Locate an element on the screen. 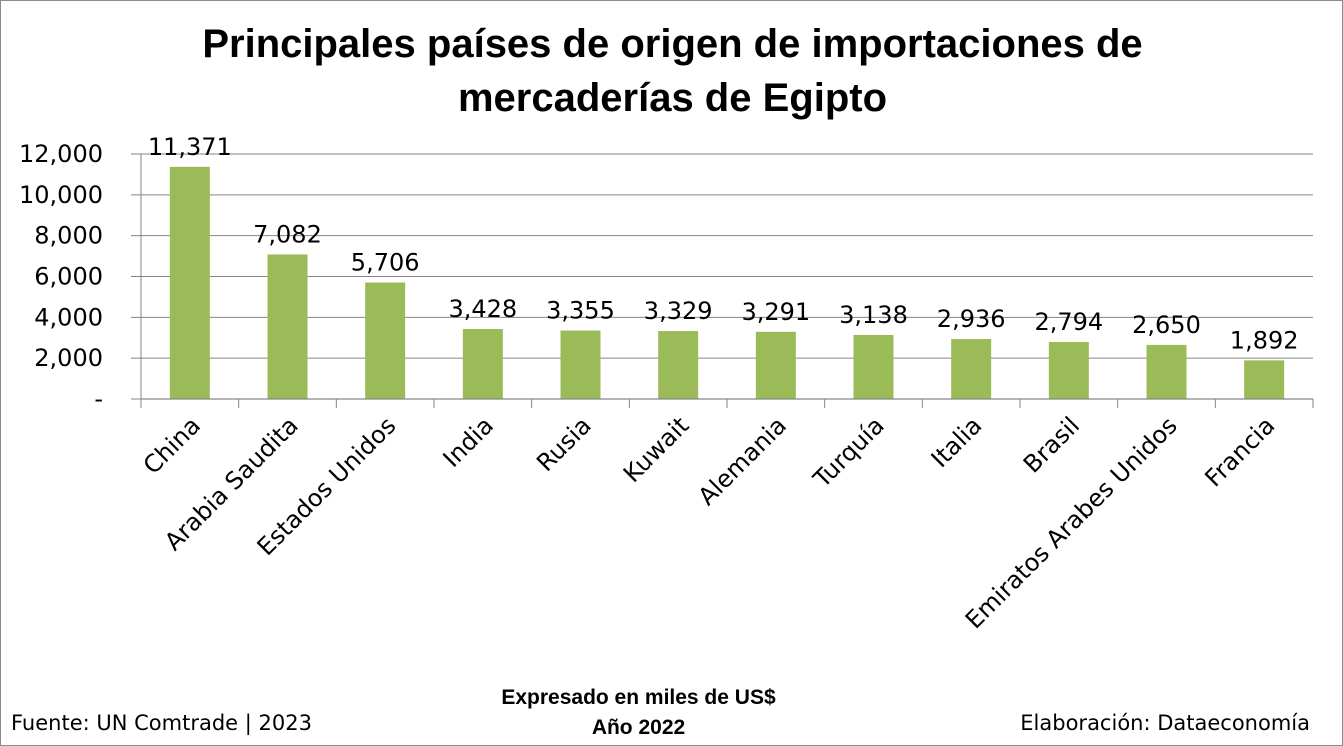  y-tick-label: 6,000 is located at coordinates (68, 277).